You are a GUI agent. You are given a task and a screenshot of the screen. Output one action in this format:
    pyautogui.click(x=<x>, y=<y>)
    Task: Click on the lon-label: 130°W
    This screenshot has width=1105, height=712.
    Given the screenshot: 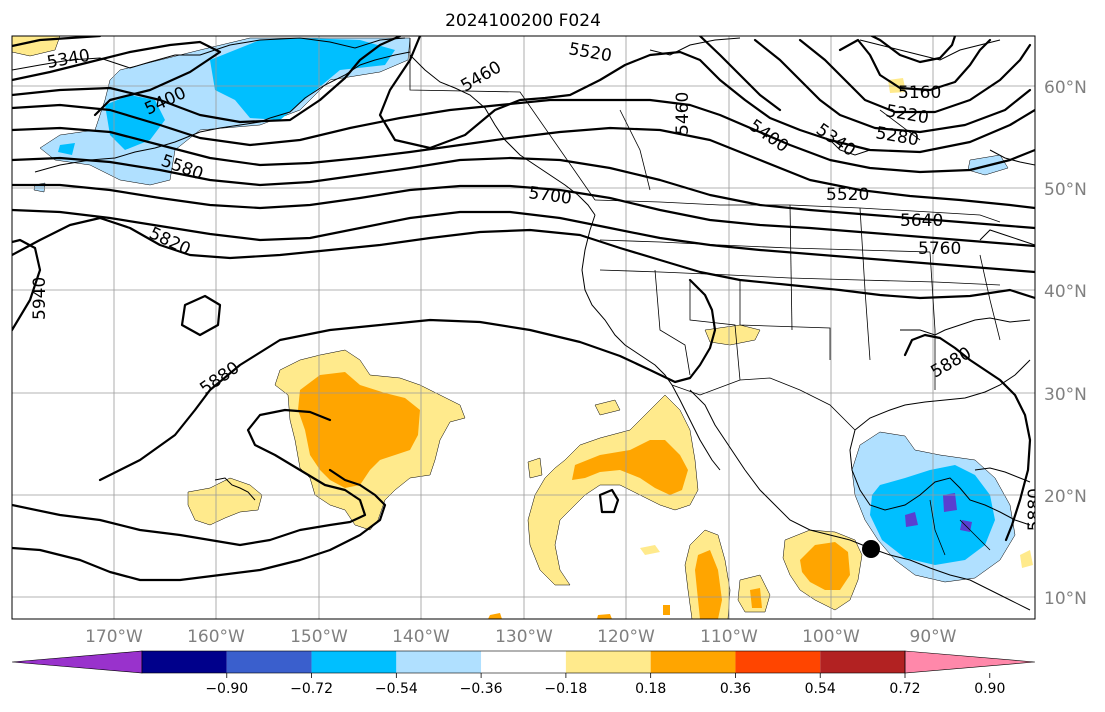 What is the action you would take?
    pyautogui.click(x=524, y=637)
    